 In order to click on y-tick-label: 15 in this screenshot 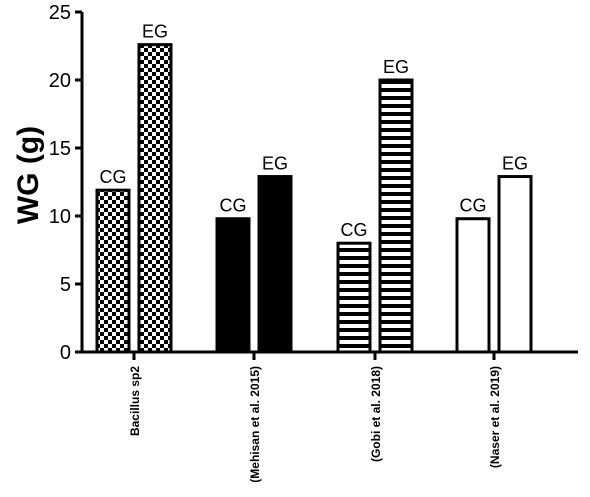, I will do `click(60, 149)`.